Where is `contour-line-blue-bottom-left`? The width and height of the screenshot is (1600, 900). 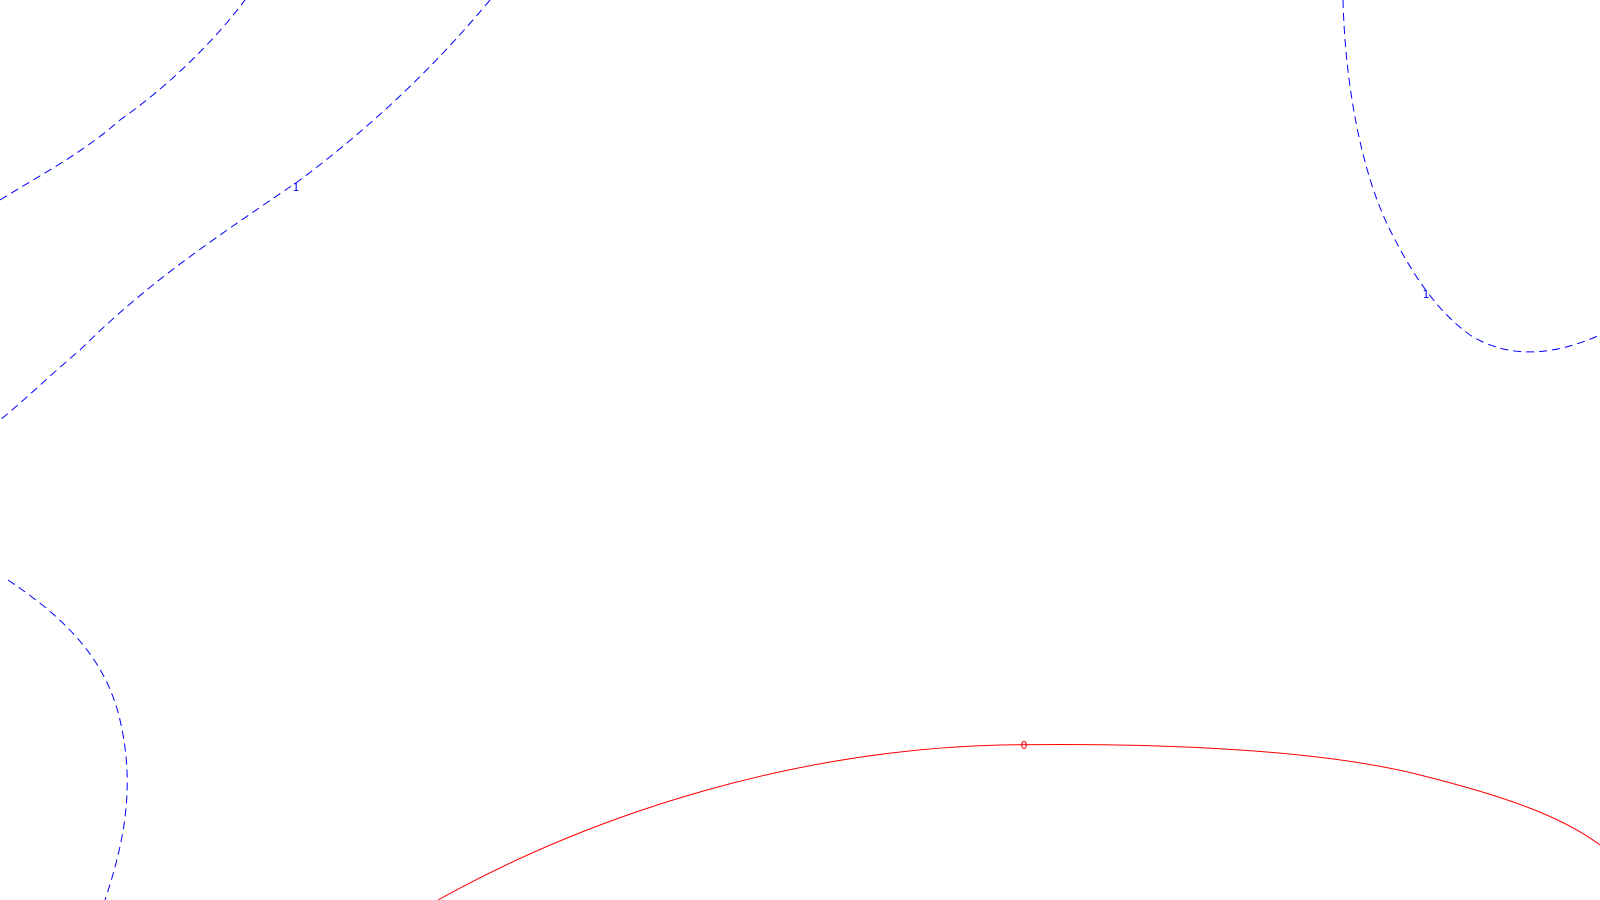 contour-line-blue-bottom-left is located at coordinates (67, 739).